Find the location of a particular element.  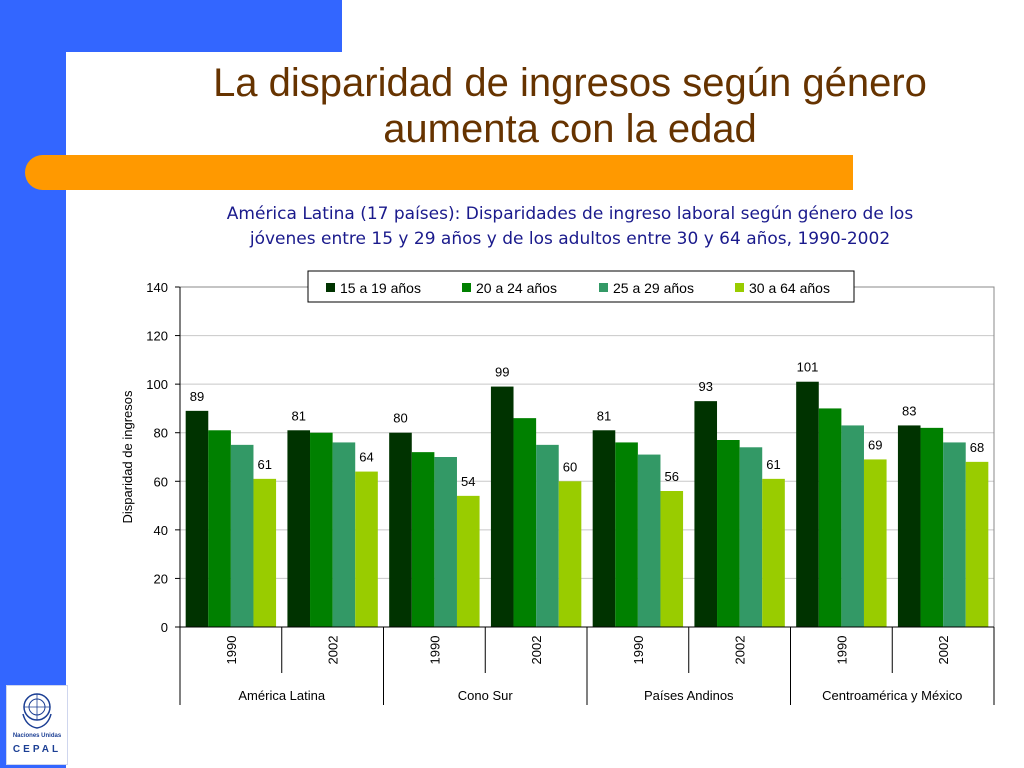

x-group-label: América Latina is located at coordinates (281, 695).